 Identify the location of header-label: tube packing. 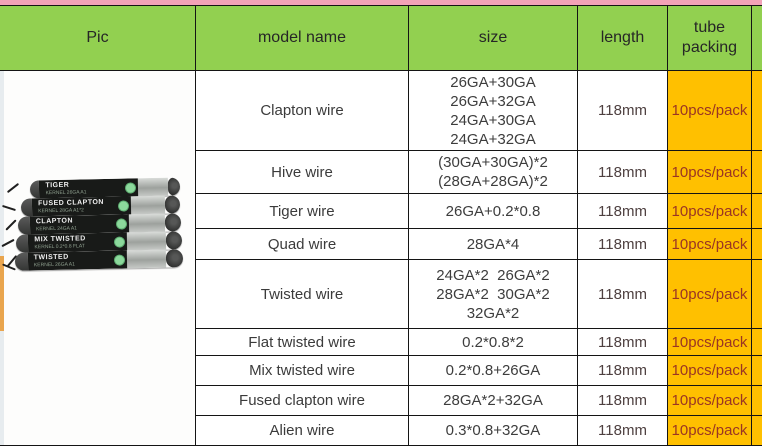
(709, 37).